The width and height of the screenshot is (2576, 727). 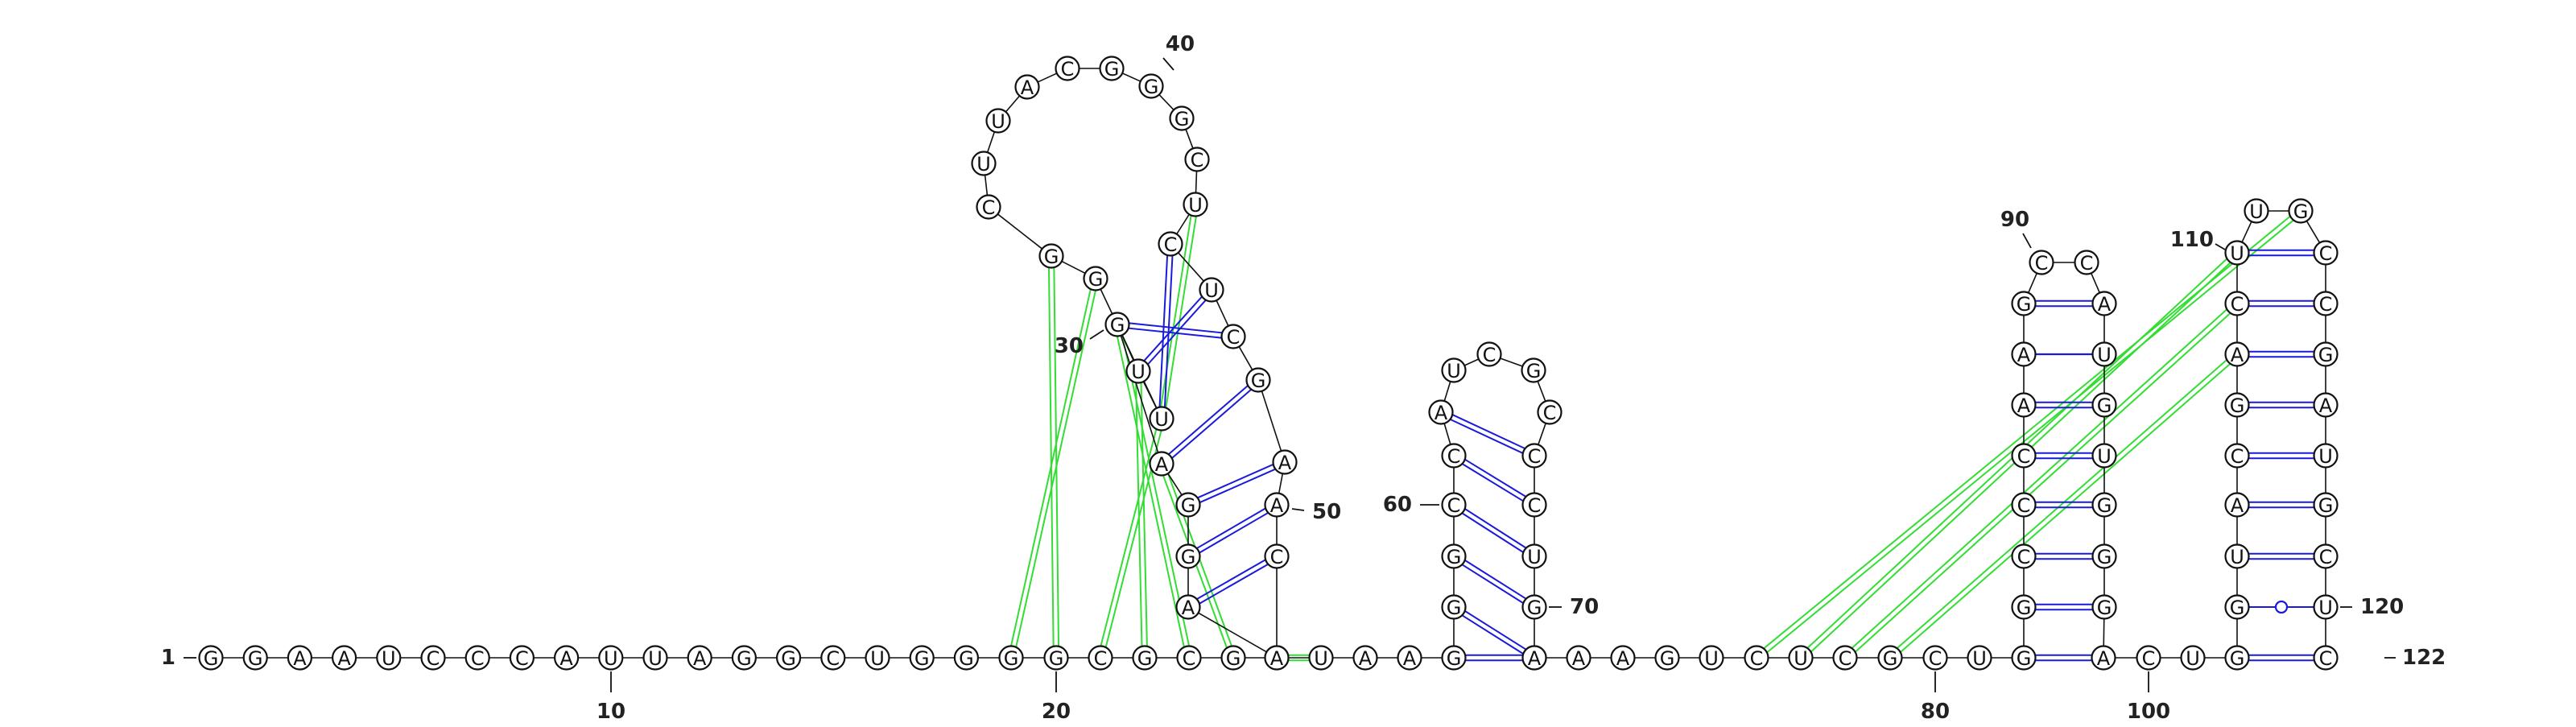 What do you see at coordinates (2016, 228) in the screenshot?
I see `position-label: 90` at bounding box center [2016, 228].